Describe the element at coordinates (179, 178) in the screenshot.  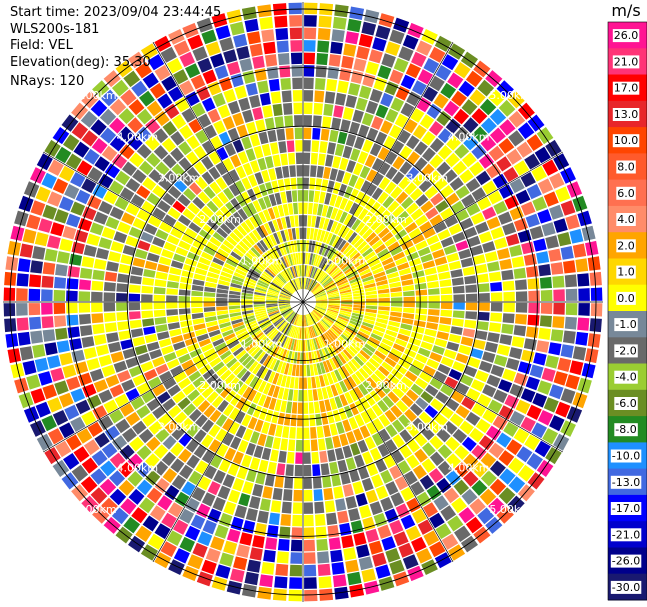
I see `ring-label: 3.00km` at that location.